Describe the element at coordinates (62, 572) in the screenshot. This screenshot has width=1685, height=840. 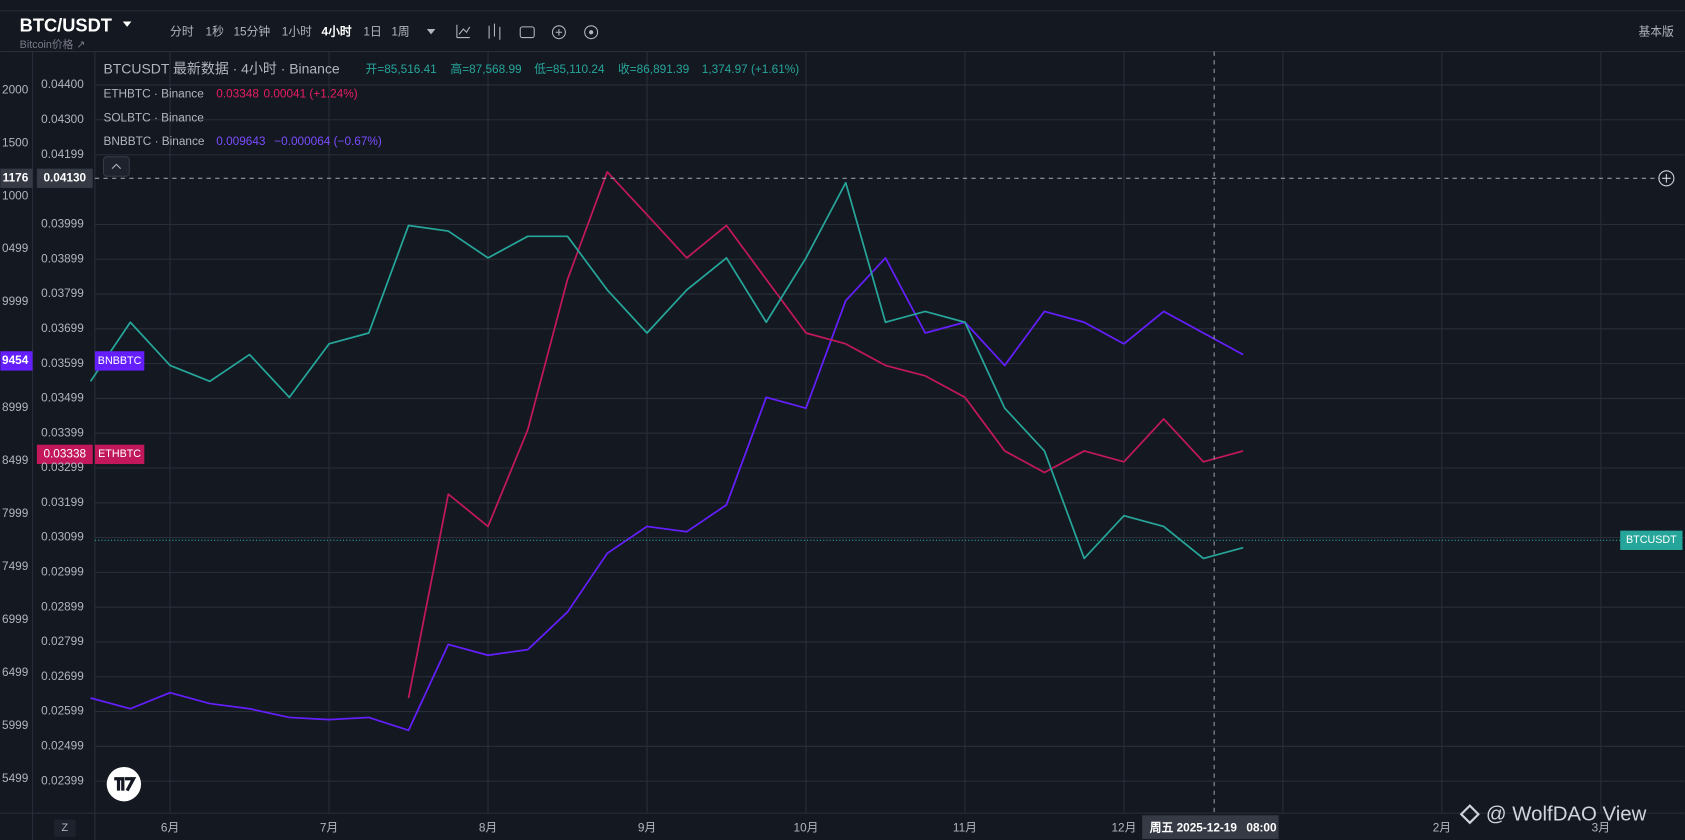
I see `y-tick-label: 0.02999` at that location.